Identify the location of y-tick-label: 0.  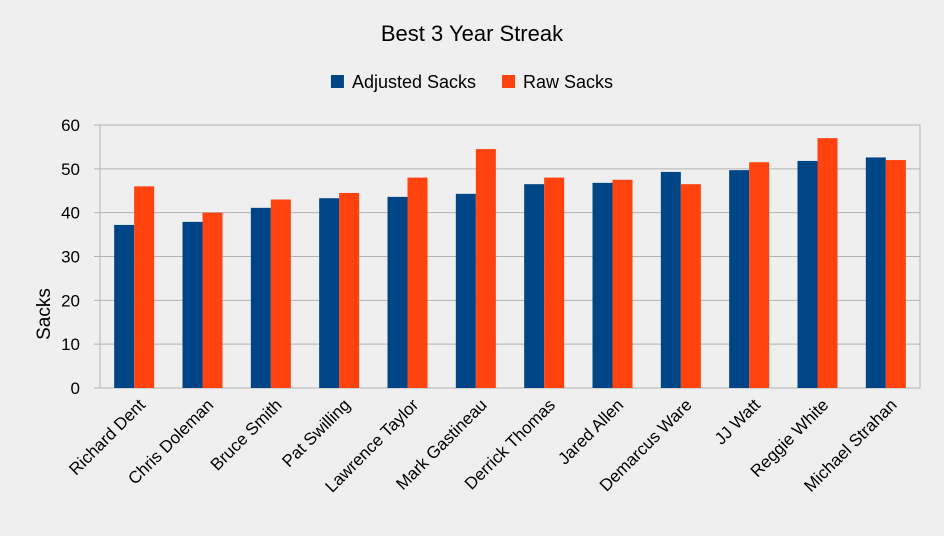
(75, 388).